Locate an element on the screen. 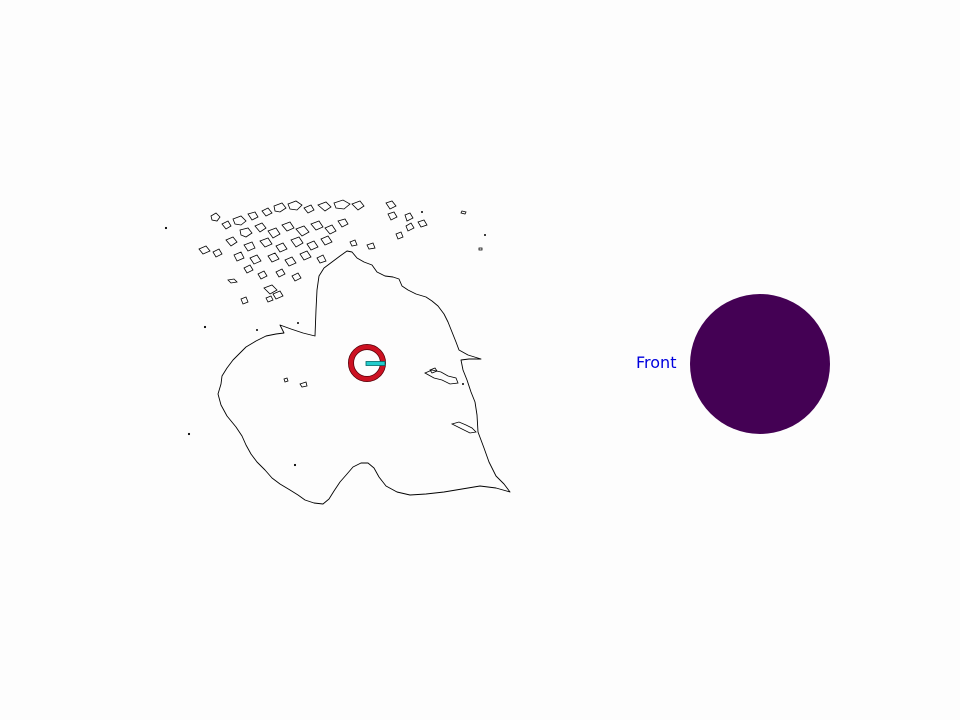 This screenshot has width=960, height=720. landmass-outline is located at coordinates (364, 377).